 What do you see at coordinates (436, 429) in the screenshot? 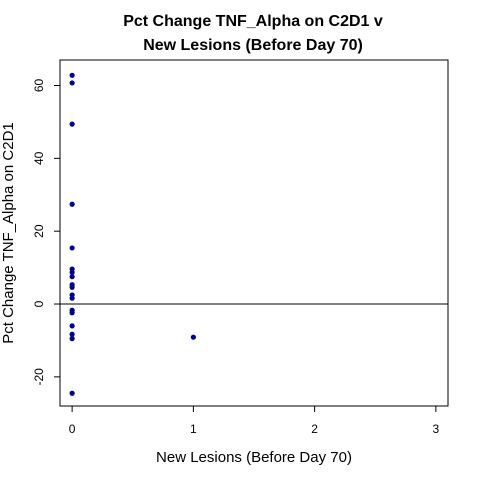
I see `x-tick-label: 3` at bounding box center [436, 429].